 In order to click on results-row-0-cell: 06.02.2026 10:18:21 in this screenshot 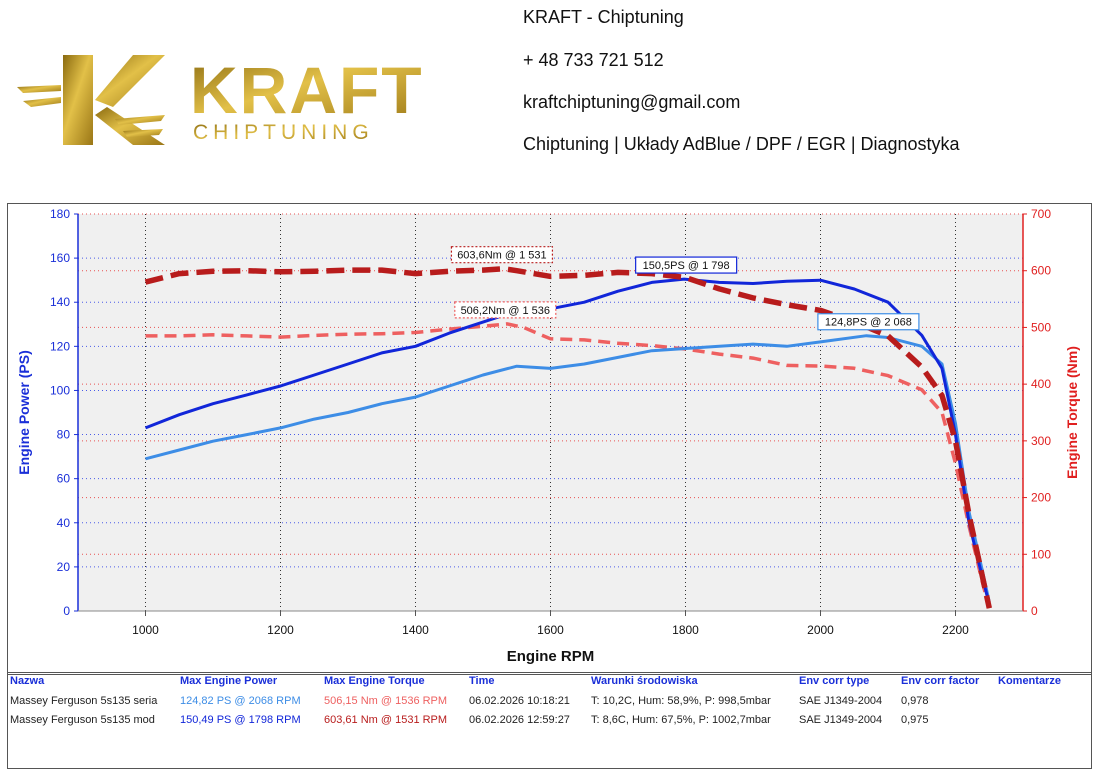, I will do `click(519, 701)`.